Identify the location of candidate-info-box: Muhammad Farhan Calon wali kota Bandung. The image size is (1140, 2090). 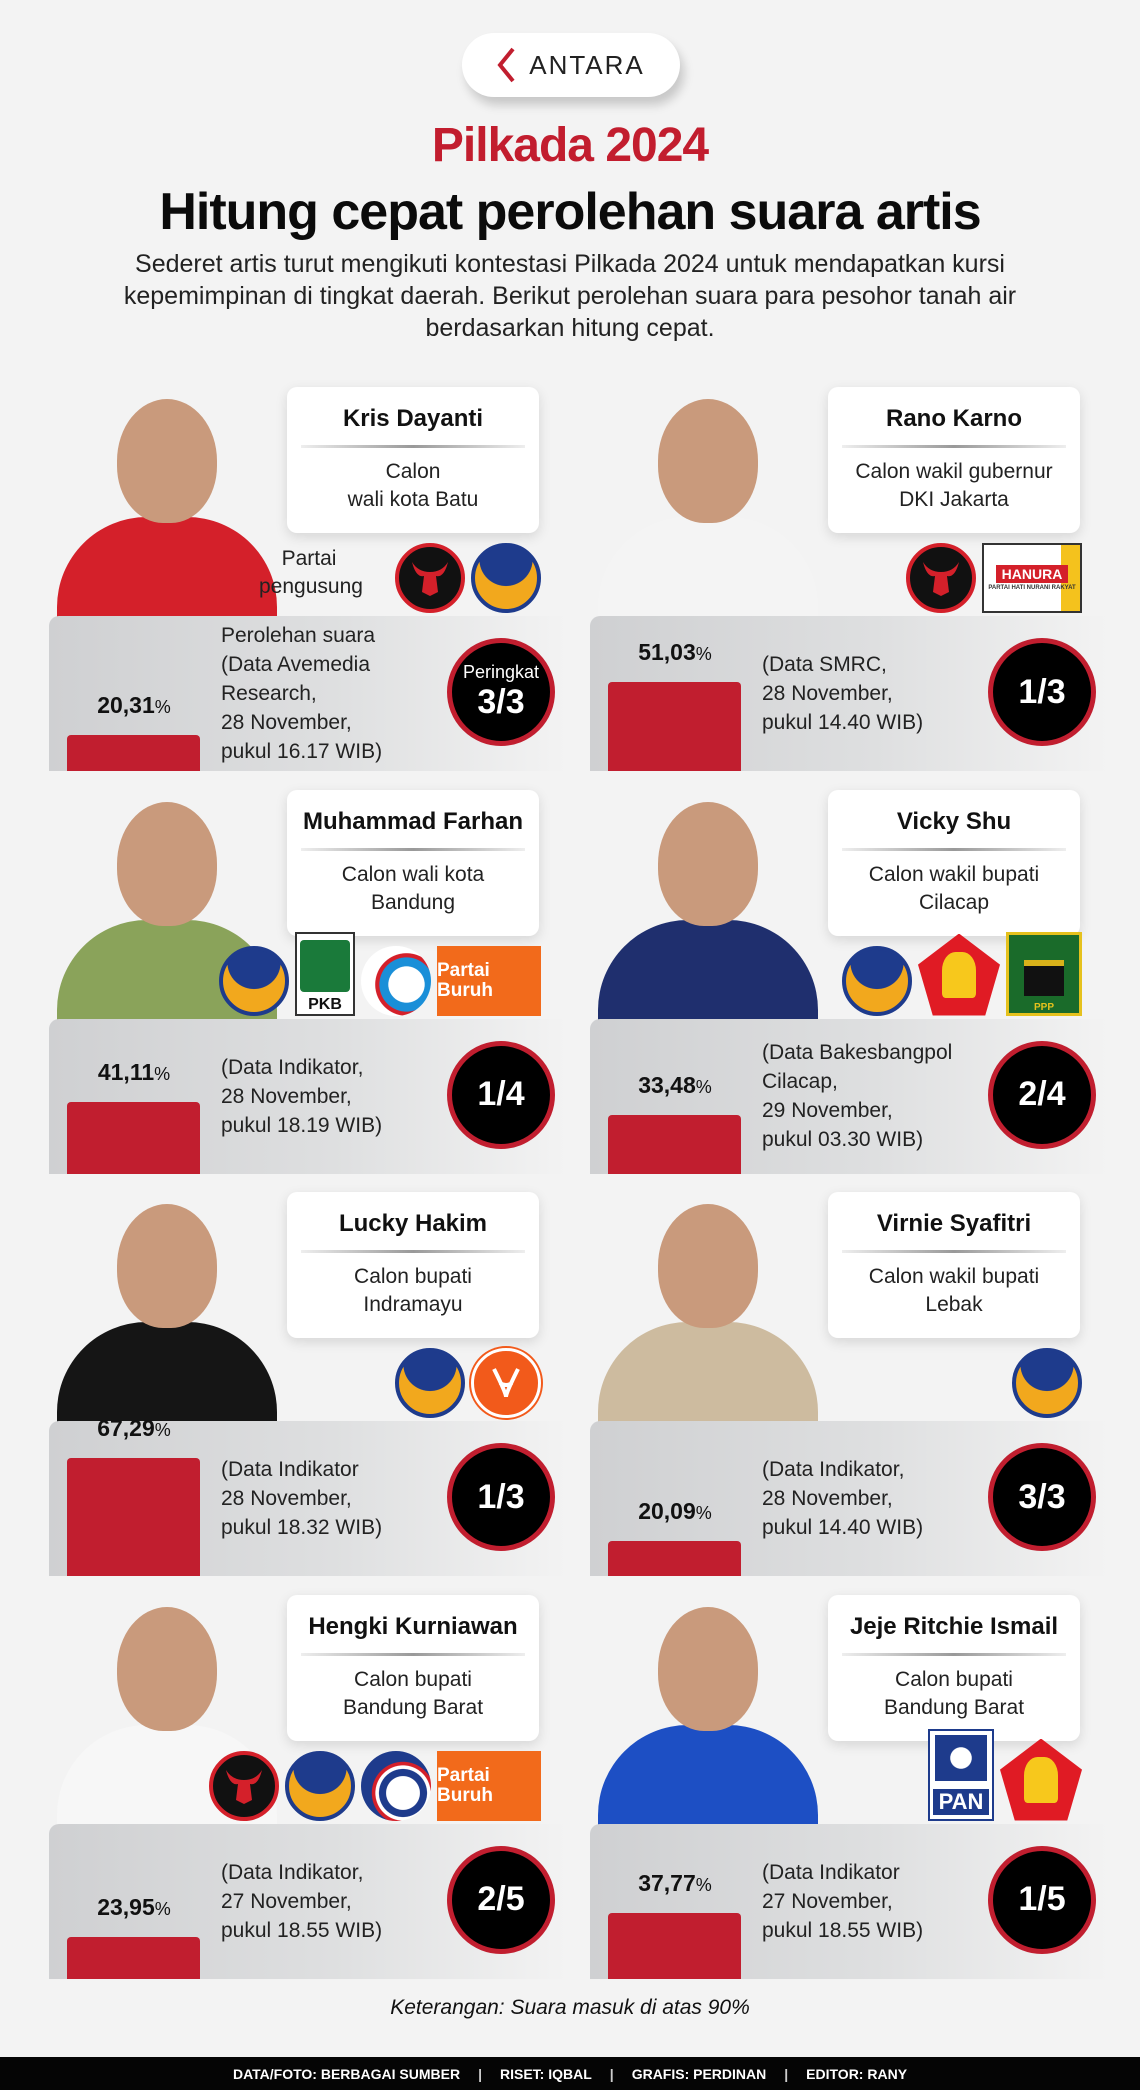
(413, 862).